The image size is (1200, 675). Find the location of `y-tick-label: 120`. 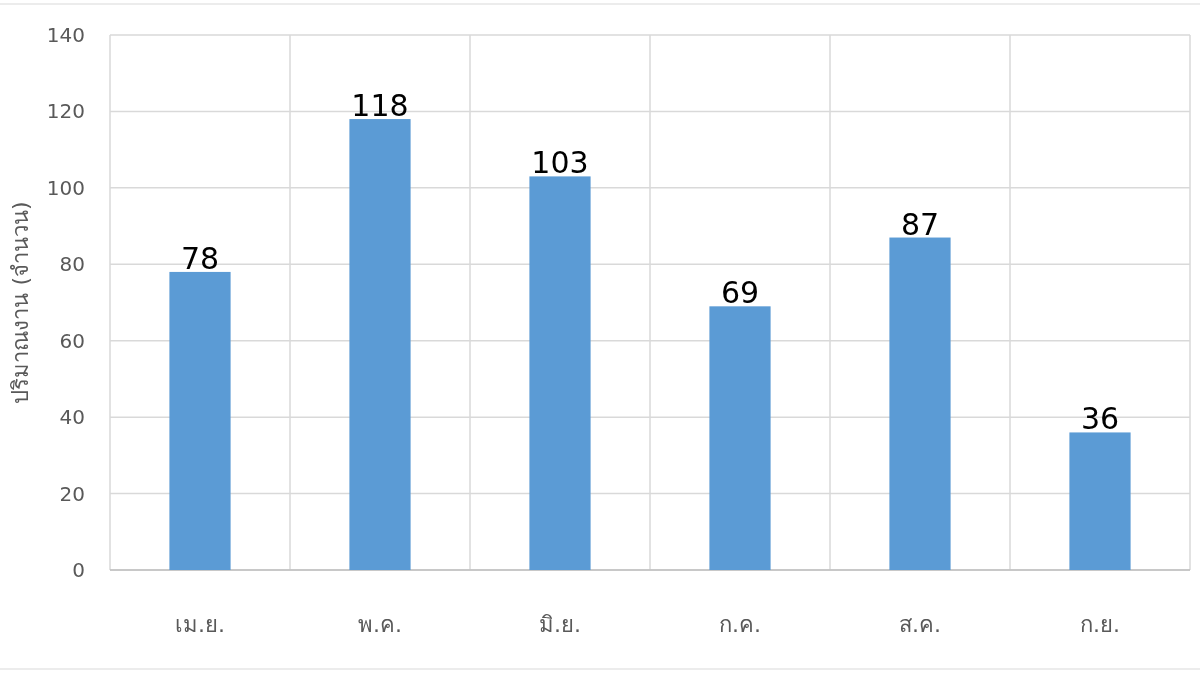

y-tick-label: 120 is located at coordinates (65, 111).